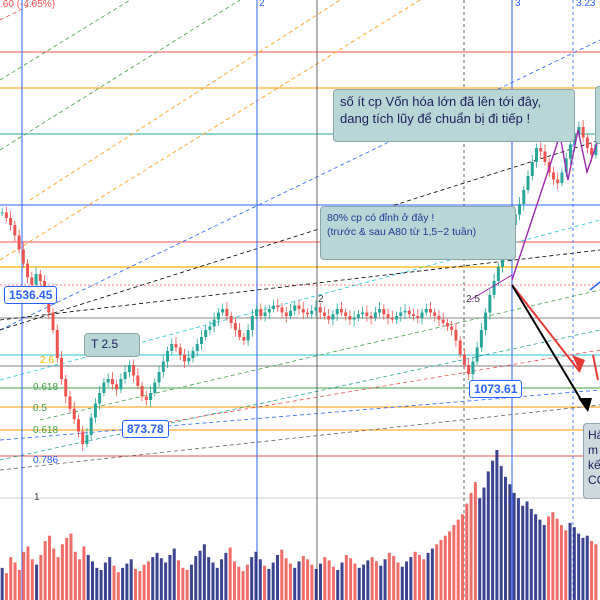 Image resolution: width=600 pixels, height=600 pixels. I want to click on time-label-top-3: 3, so click(518, 4).